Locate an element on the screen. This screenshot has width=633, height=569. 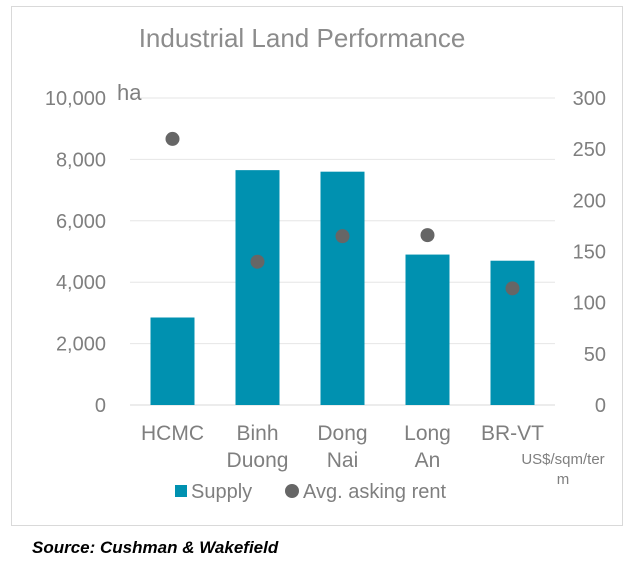
right-tick-label: 200 is located at coordinates (589, 201).